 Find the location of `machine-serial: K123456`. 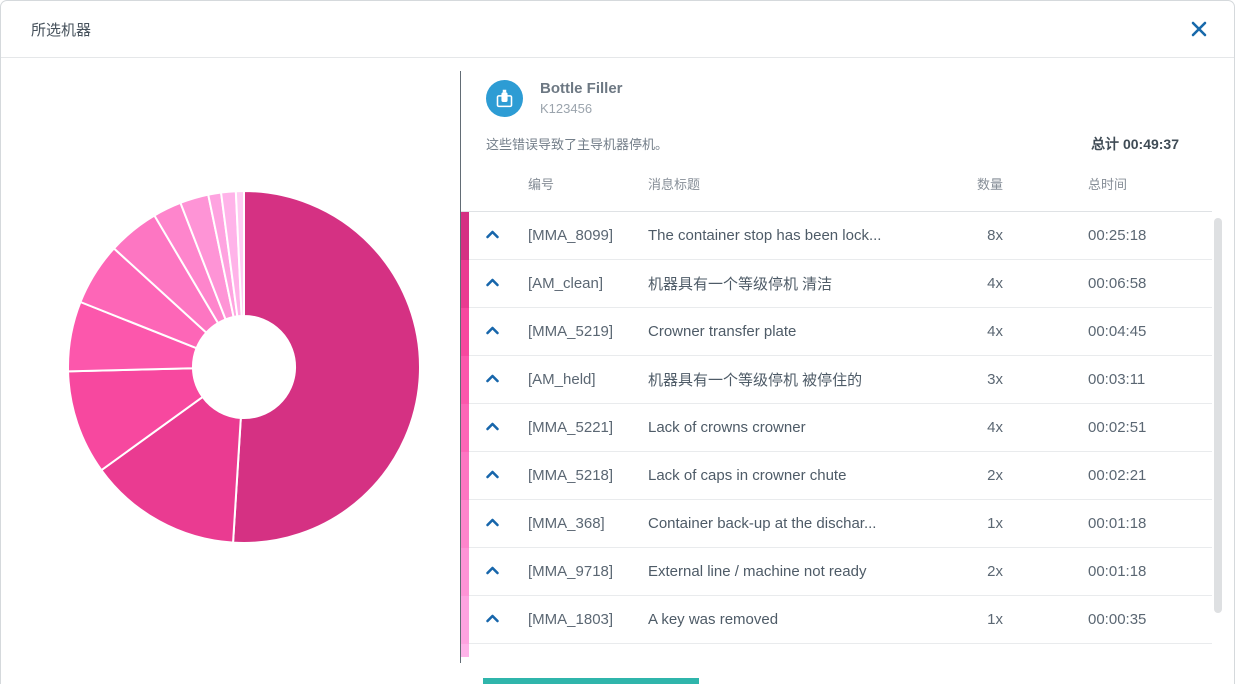

machine-serial: K123456 is located at coordinates (566, 108).